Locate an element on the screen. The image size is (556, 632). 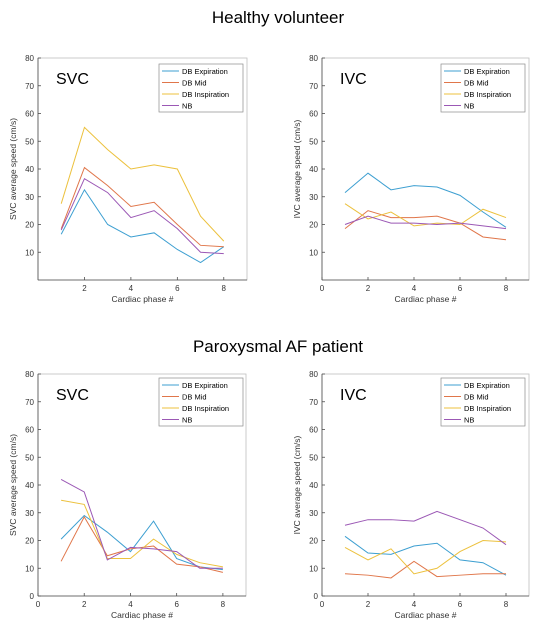
section-title-paroxysmal: Paroxysmal AF patient is located at coordinates (278, 346).